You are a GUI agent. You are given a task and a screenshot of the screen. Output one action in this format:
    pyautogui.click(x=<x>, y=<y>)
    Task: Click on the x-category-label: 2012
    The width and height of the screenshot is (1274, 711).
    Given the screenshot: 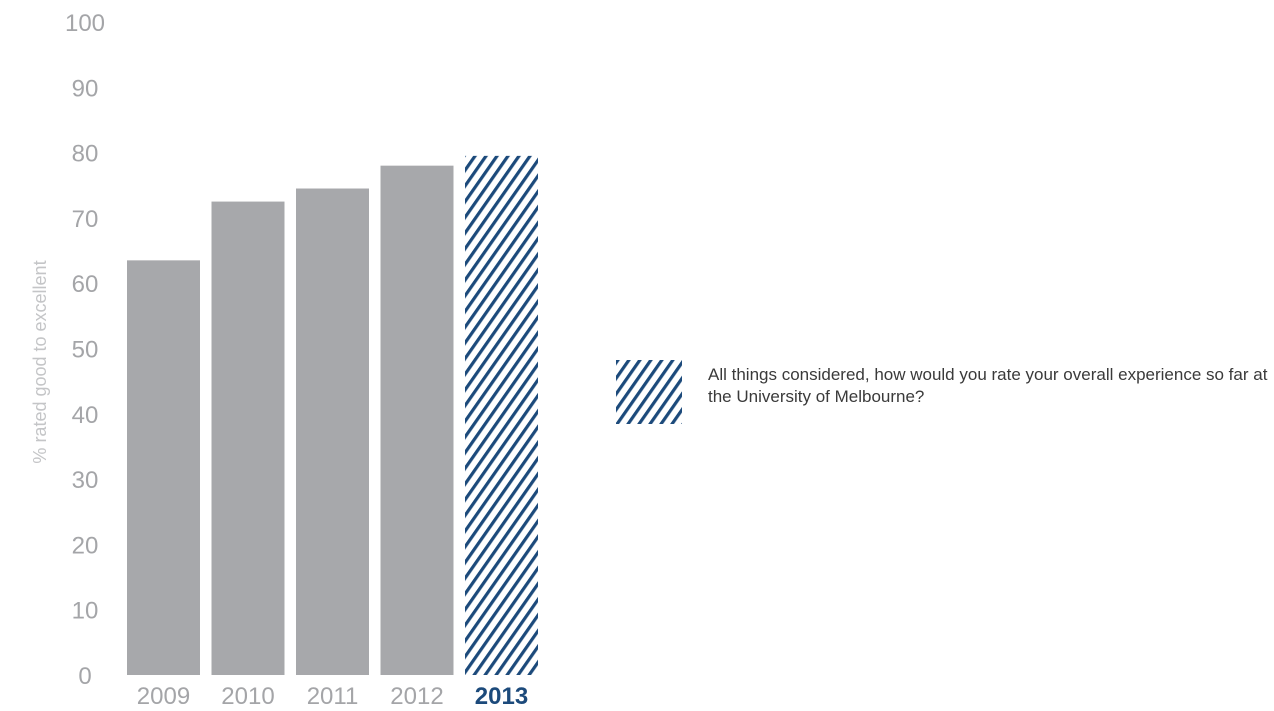 What is the action you would take?
    pyautogui.click(x=416, y=696)
    